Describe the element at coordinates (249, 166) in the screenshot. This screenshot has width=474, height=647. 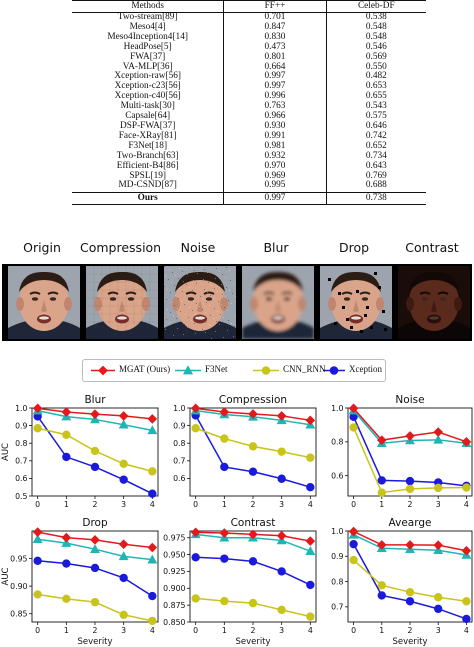
I see `table-row: Efficient-B4[86] 0.970 0.643` at that location.